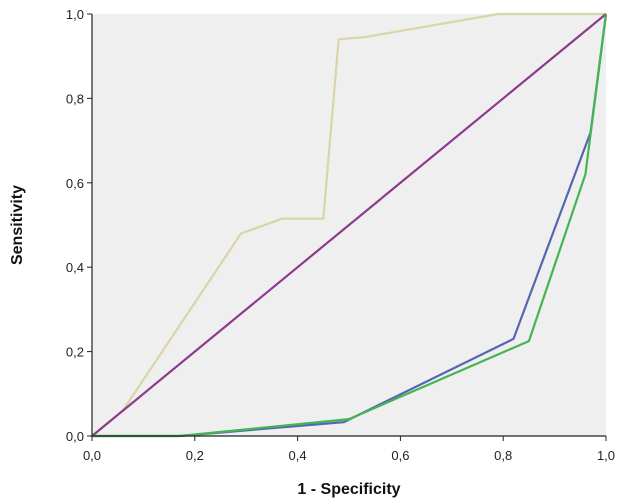 The height and width of the screenshot is (501, 621). What do you see at coordinates (606, 455) in the screenshot?
I see `x-tick-label: 1,0` at bounding box center [606, 455].